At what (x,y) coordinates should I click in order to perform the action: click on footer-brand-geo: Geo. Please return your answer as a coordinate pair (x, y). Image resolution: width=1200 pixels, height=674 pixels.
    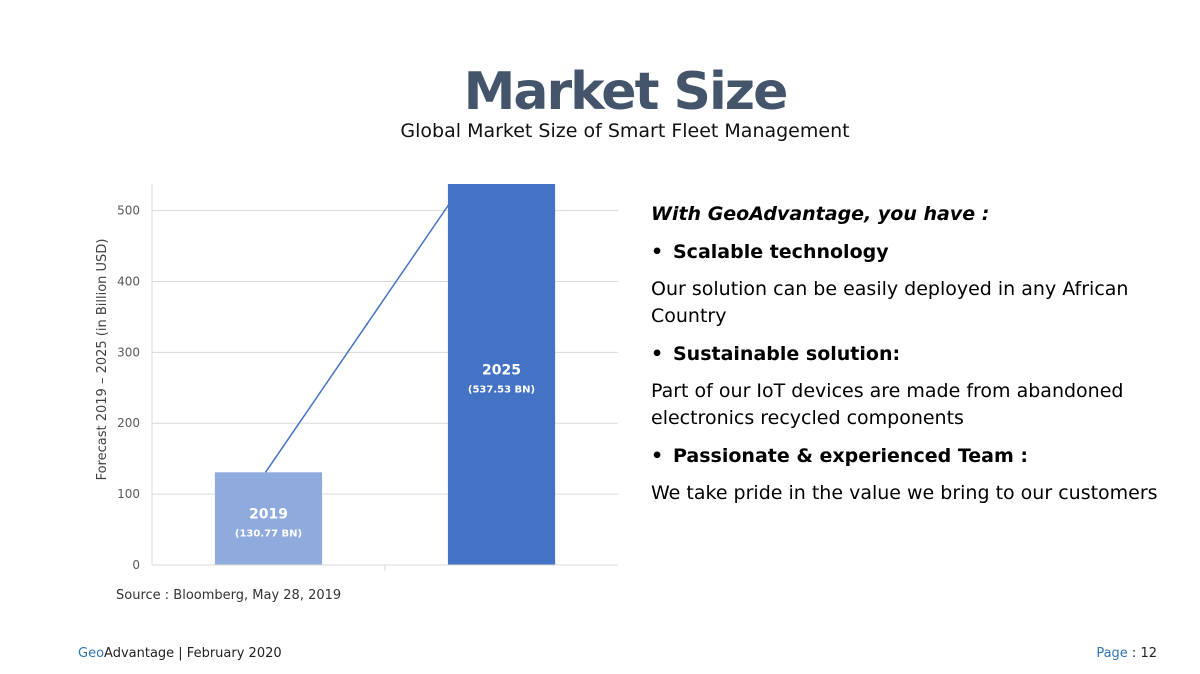
    Looking at the image, I should click on (91, 653).